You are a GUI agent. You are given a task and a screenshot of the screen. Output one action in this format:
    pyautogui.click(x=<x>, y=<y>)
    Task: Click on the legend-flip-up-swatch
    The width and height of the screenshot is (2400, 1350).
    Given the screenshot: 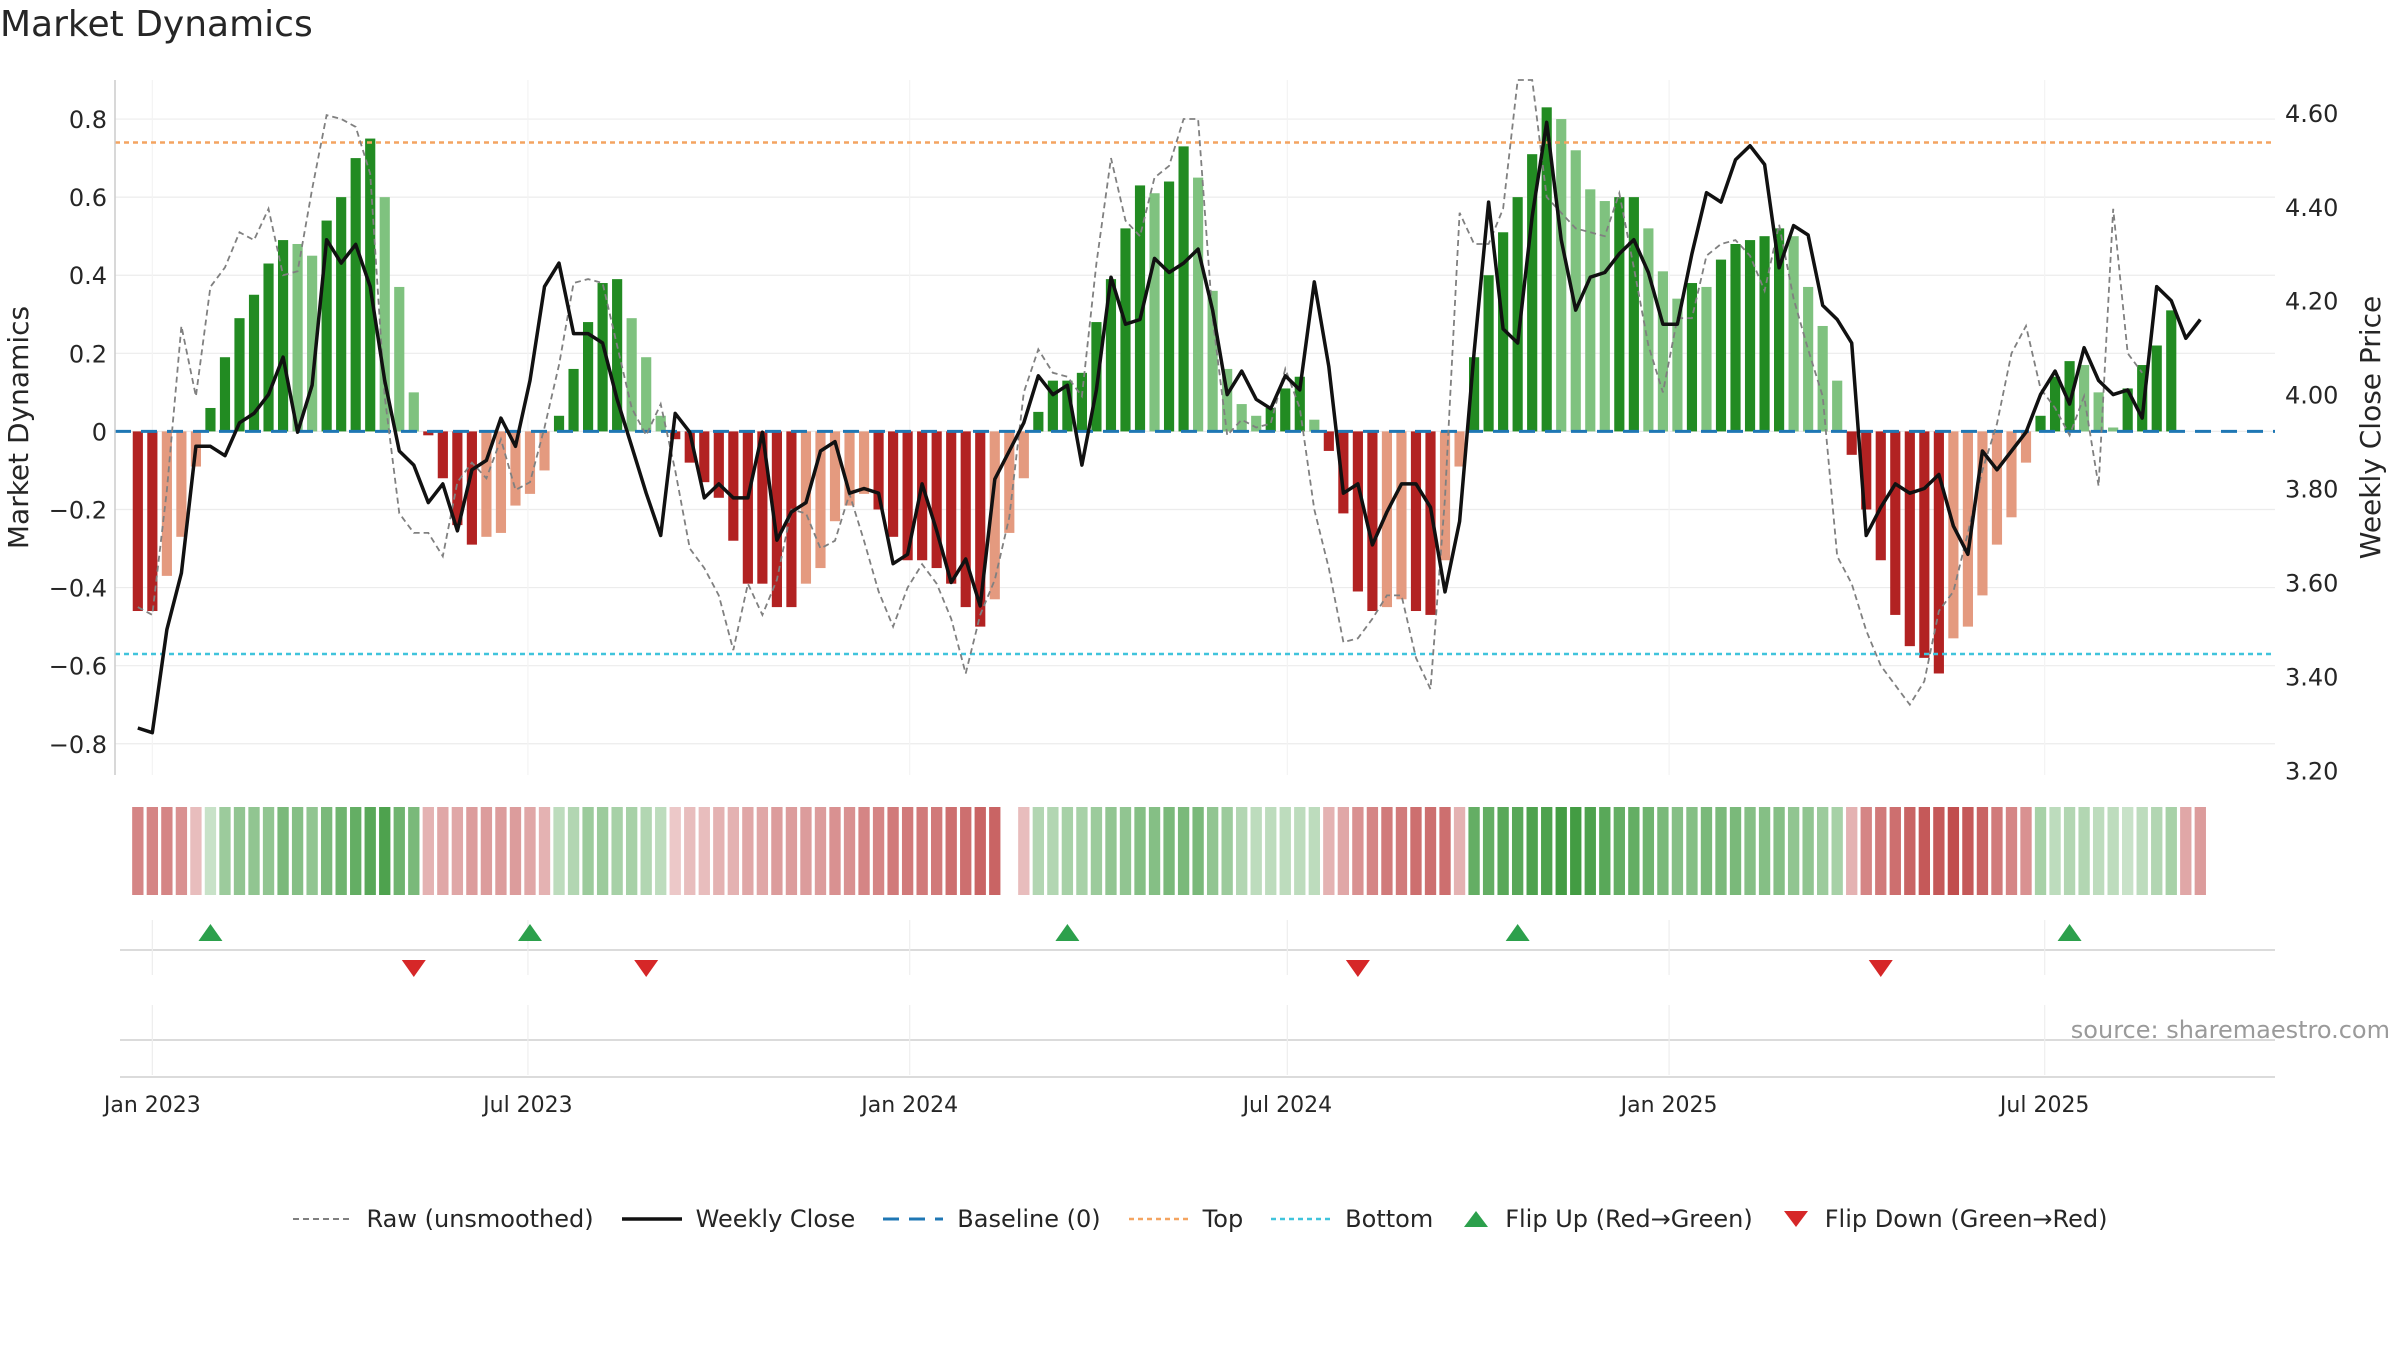 What is the action you would take?
    pyautogui.click(x=1476, y=1219)
    